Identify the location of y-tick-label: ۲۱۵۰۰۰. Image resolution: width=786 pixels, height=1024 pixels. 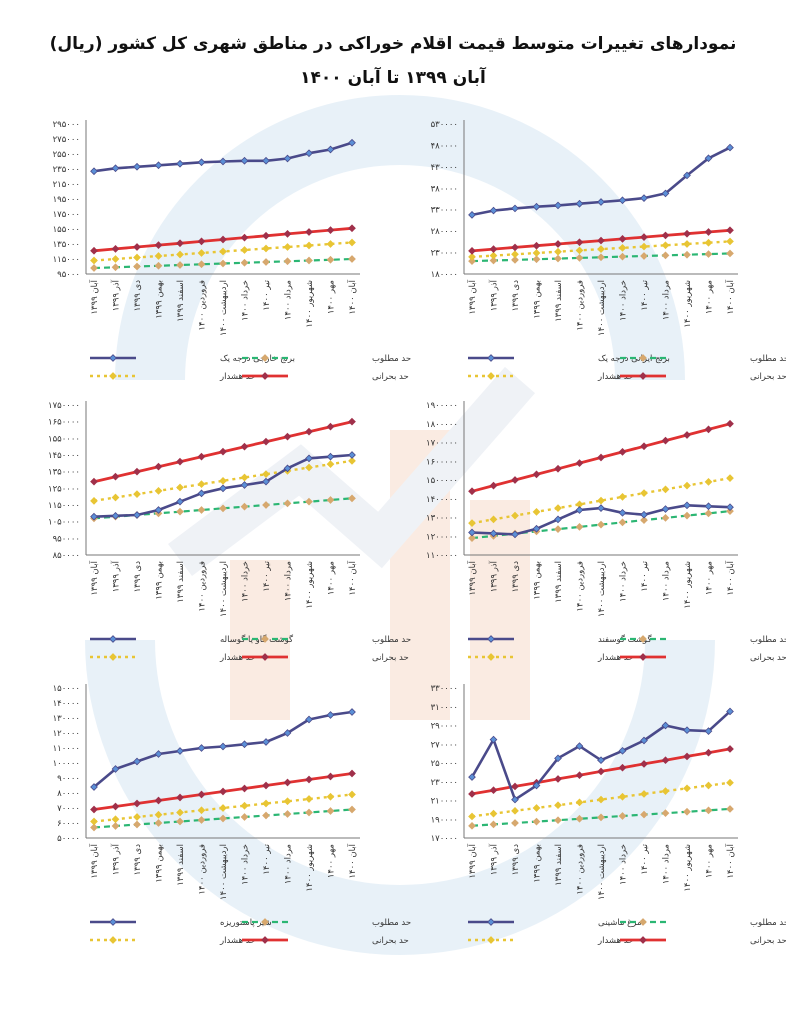
(66, 185).